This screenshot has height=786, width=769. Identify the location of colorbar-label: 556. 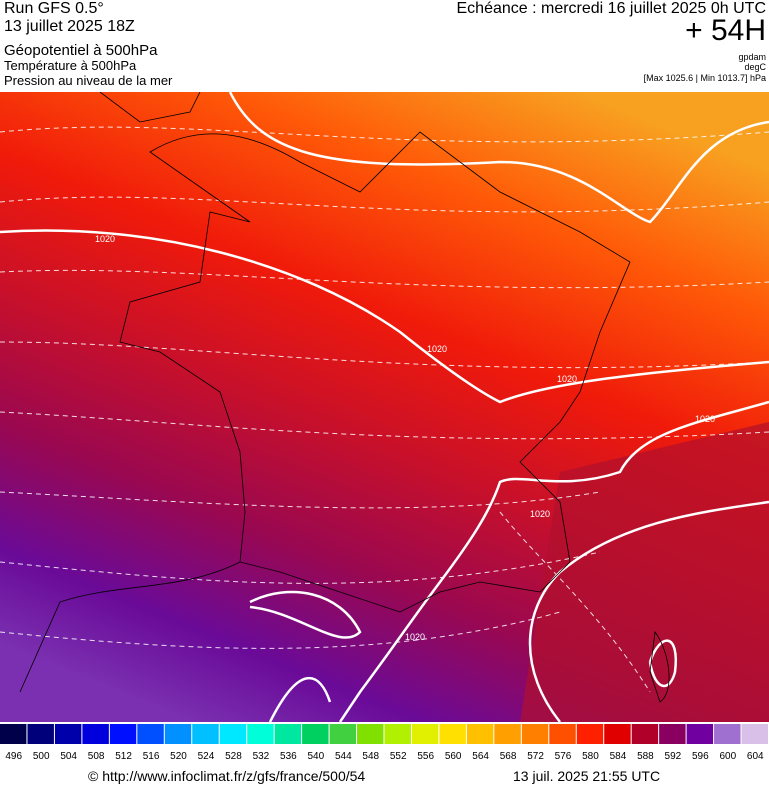
(425, 756).